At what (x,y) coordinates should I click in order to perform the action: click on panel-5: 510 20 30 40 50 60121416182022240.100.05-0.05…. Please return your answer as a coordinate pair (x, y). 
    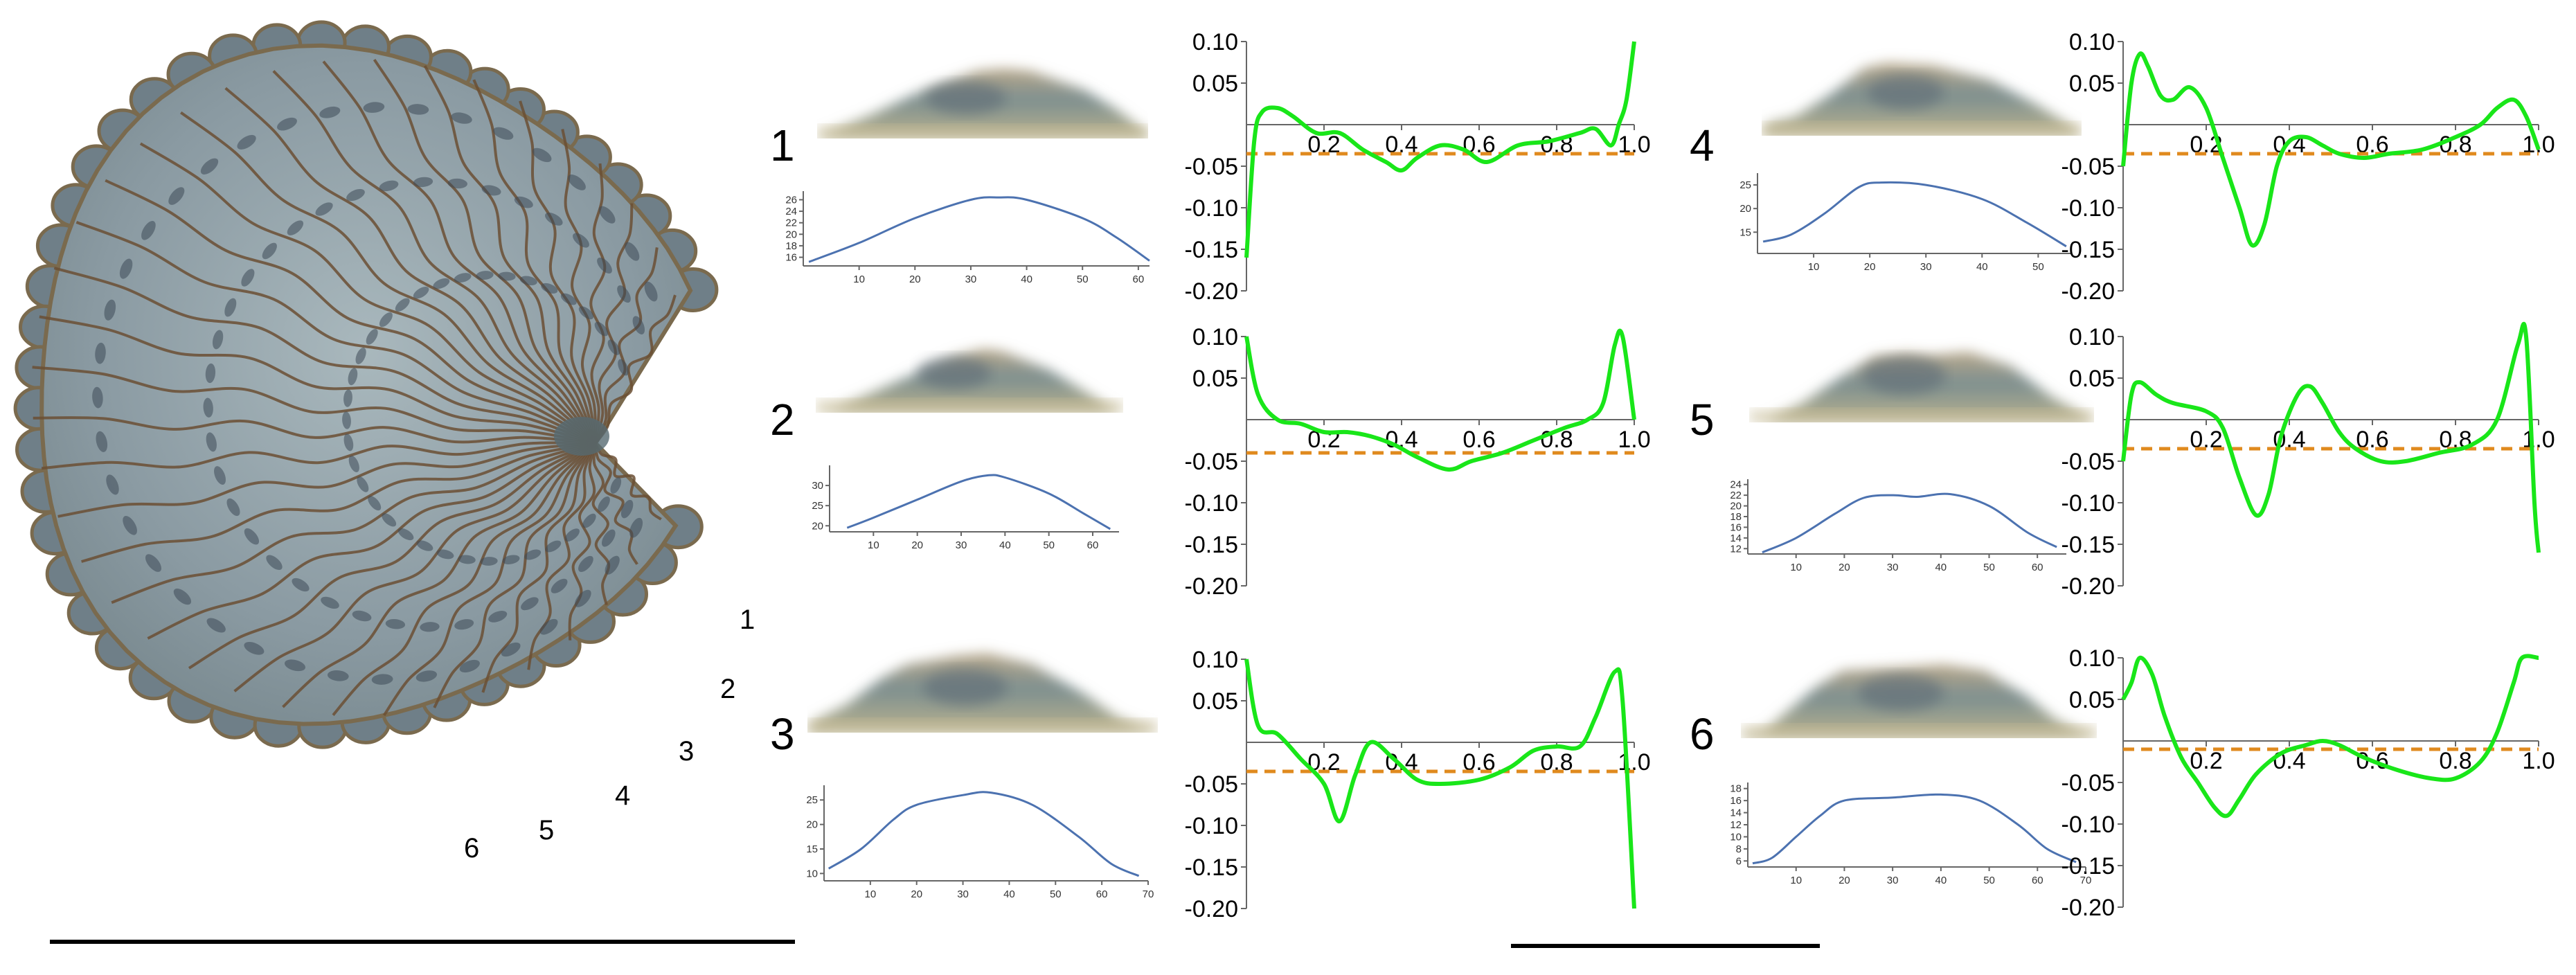
    Looking at the image, I should click on (2122, 460).